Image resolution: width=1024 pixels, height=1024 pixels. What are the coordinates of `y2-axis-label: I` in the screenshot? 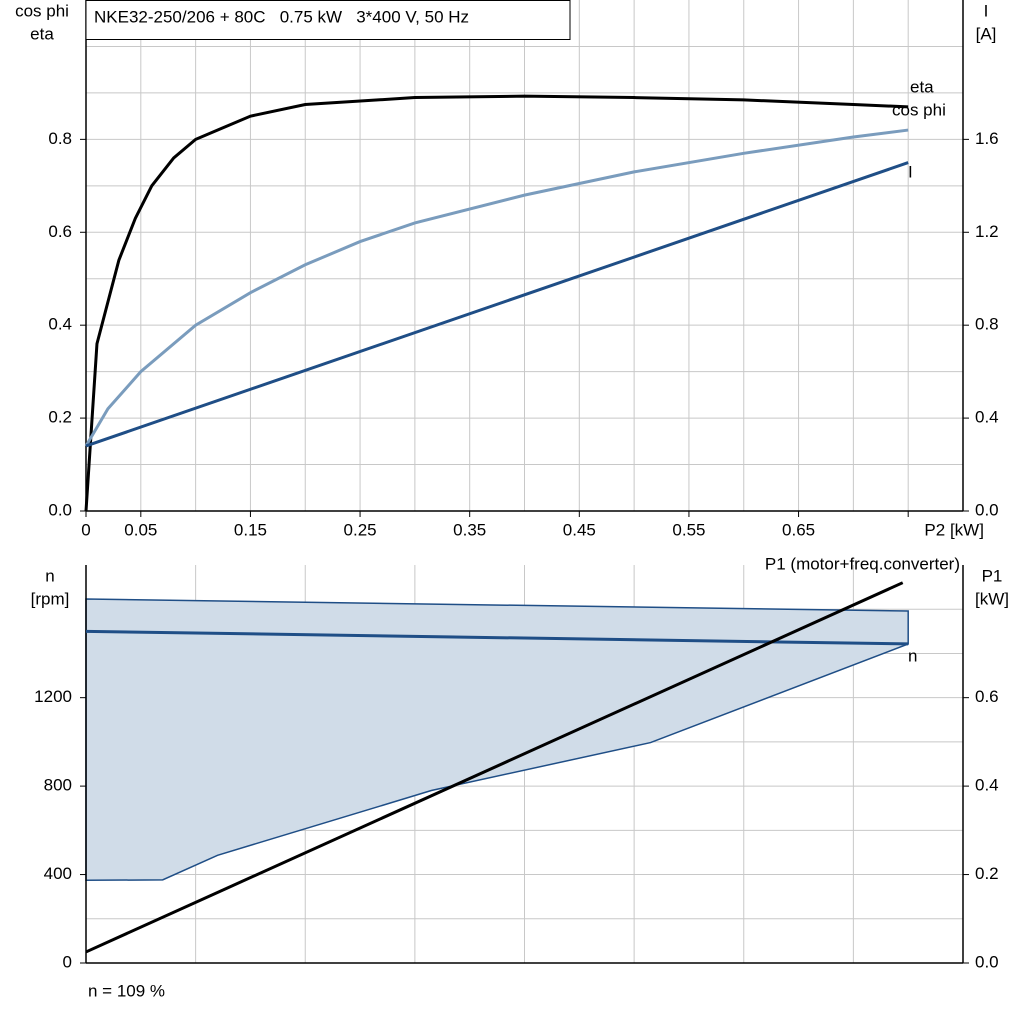 It's located at (986, 10).